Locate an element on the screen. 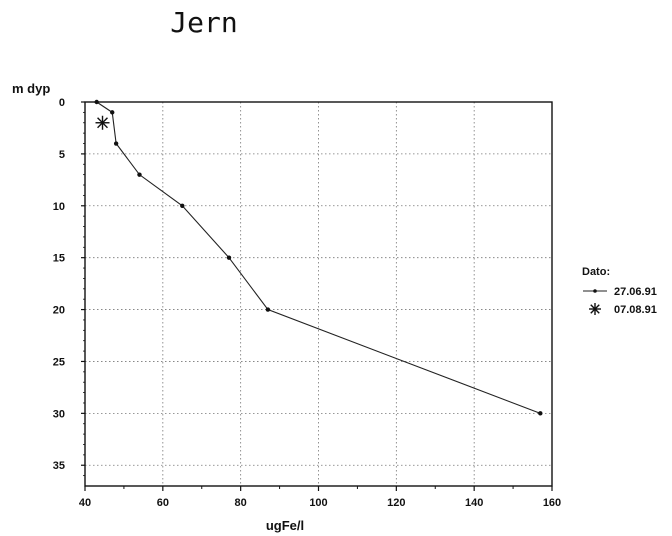  y-tick-label: 10 is located at coordinates (59, 207).